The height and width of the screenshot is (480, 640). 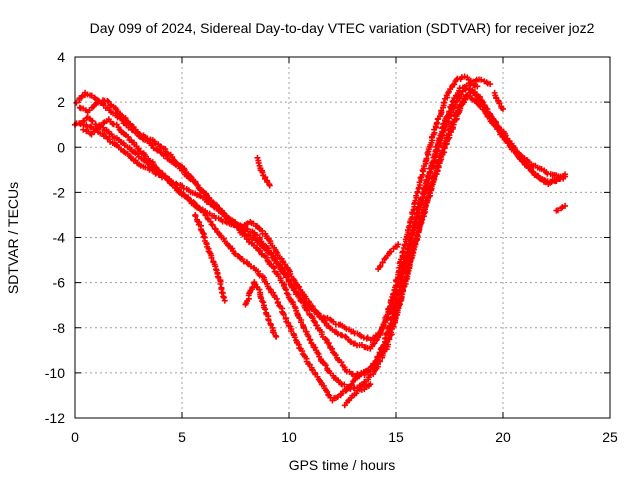 I want to click on x-axis-label: GPS time / hours, so click(x=342, y=465).